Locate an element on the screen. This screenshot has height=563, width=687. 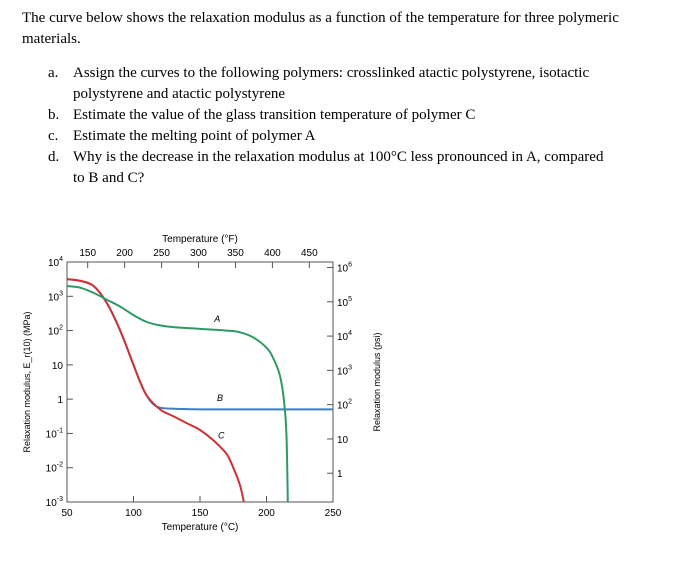
curve-a is located at coordinates (177, 394).